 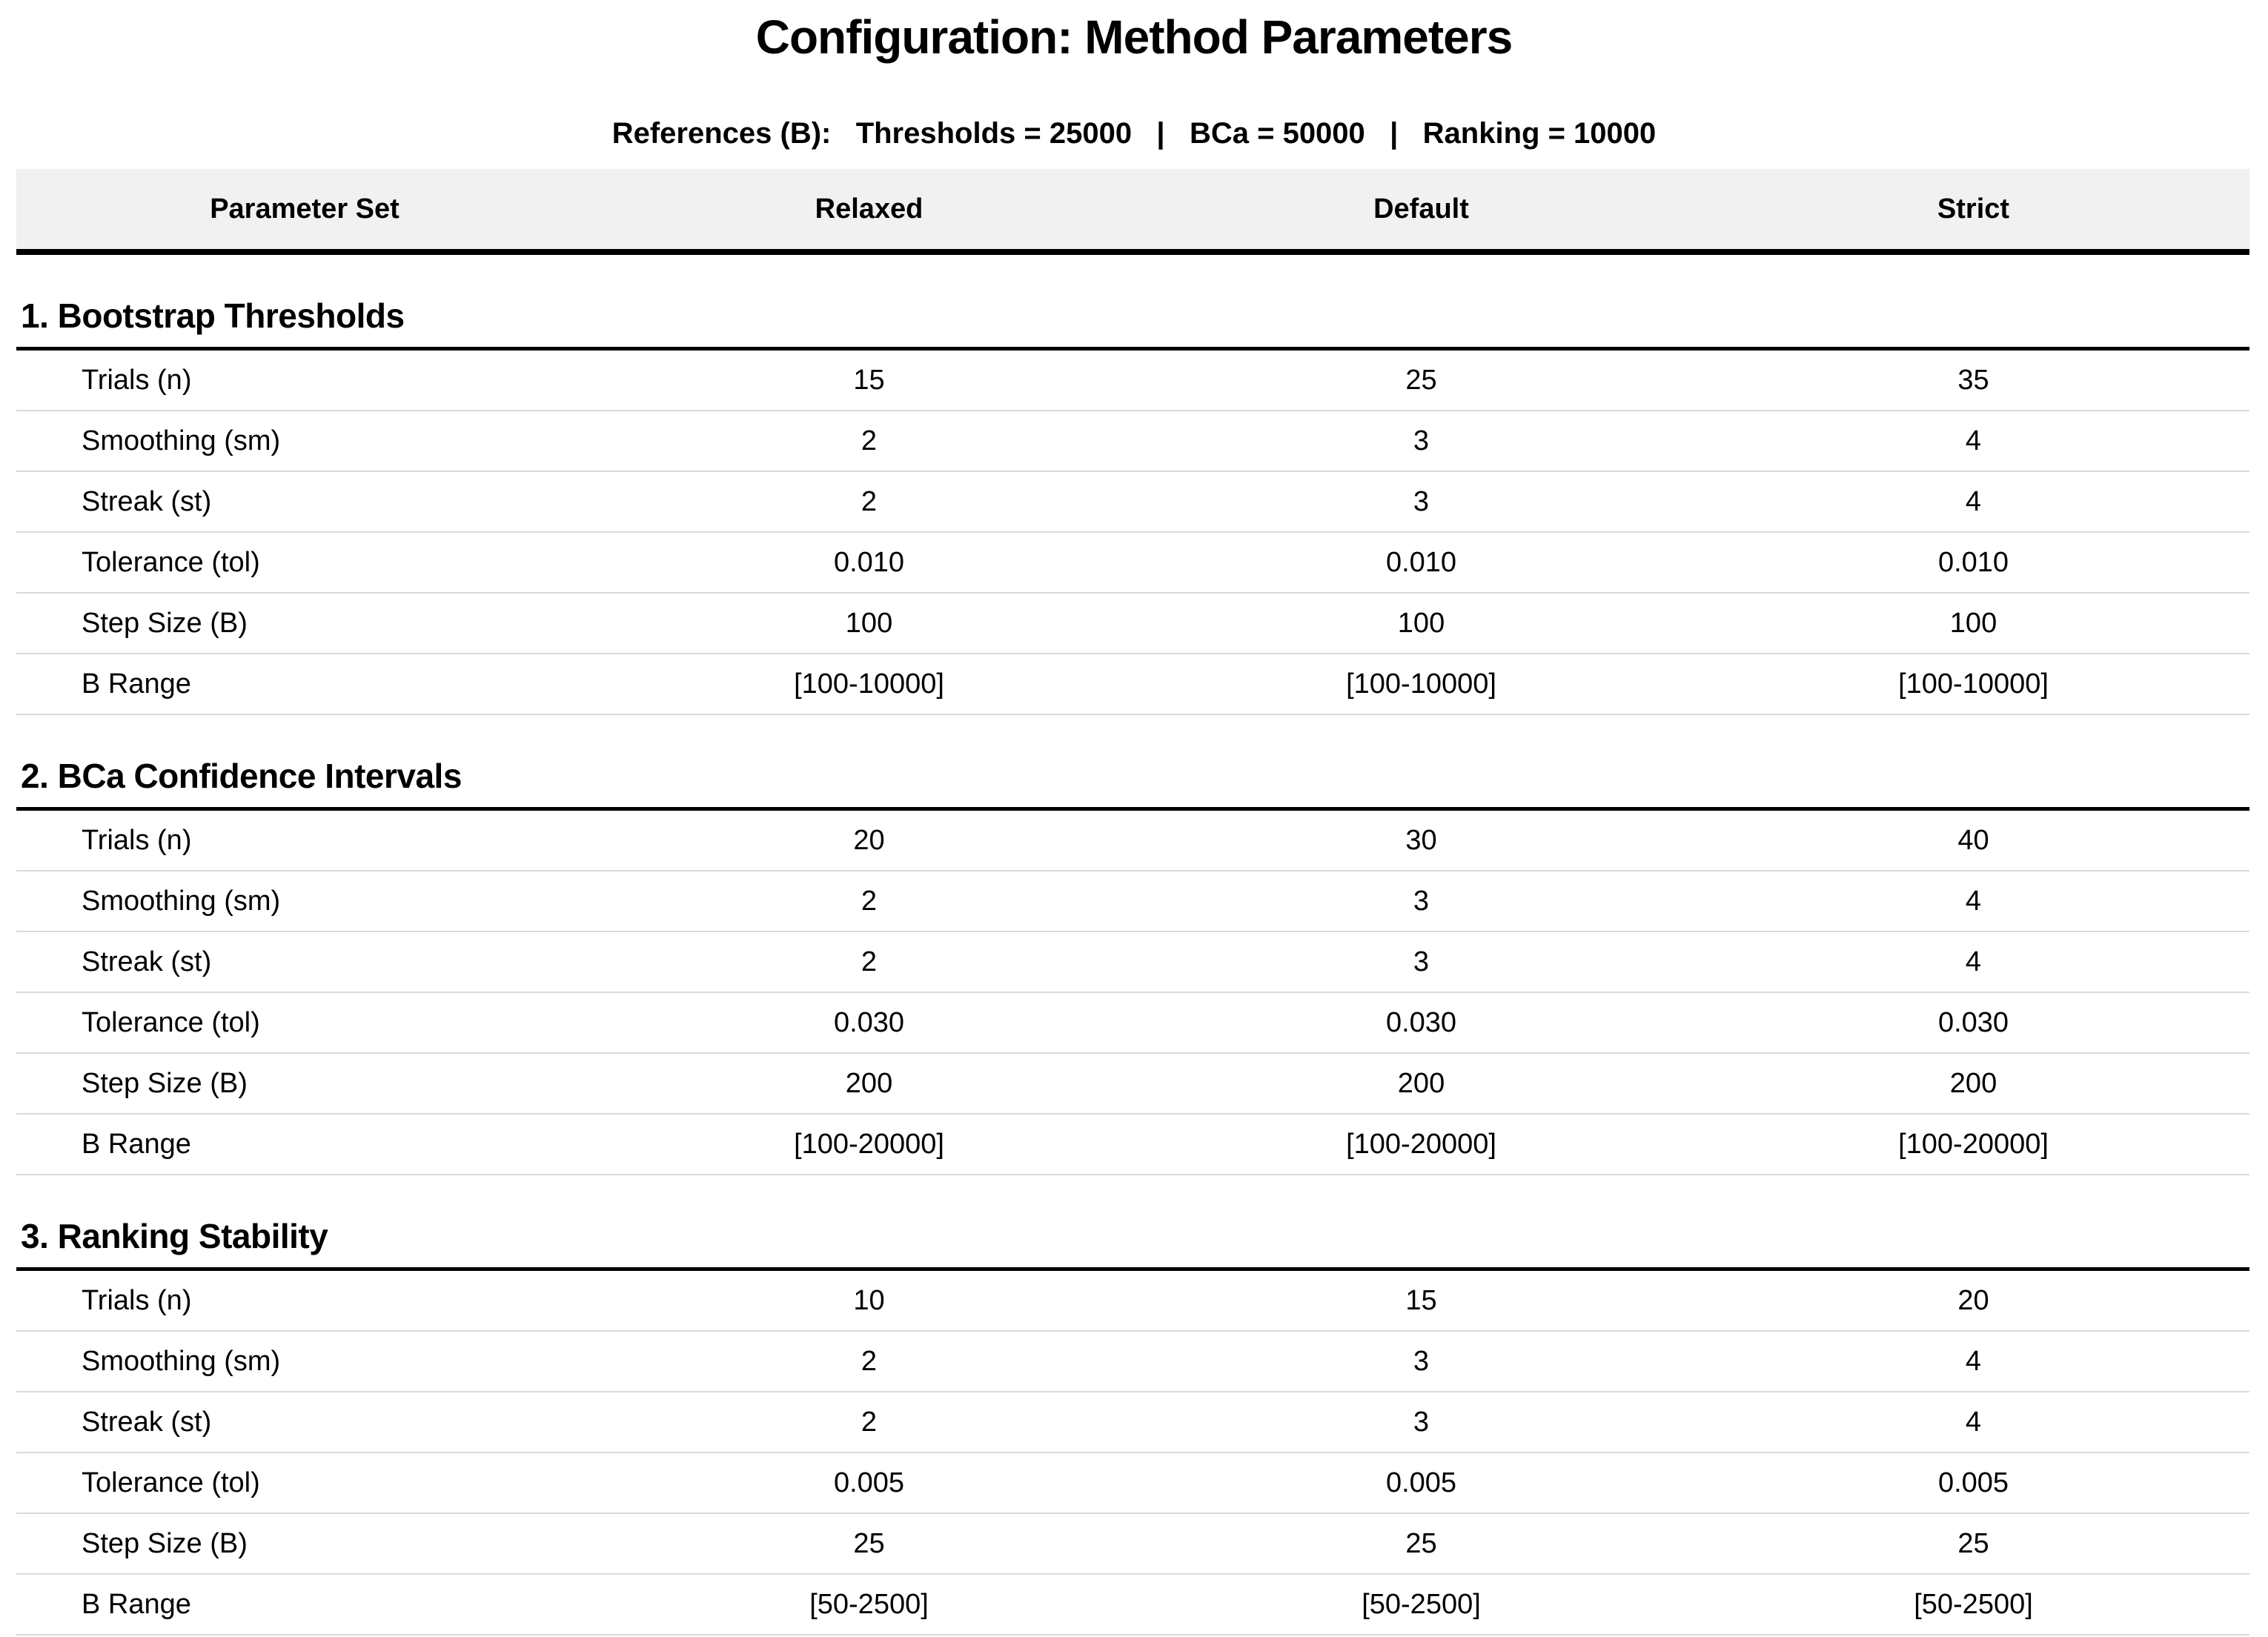 What do you see at coordinates (1133, 1605) in the screenshot?
I see `table-row: B Range [50-2500] [50-2500] [50-2500]` at bounding box center [1133, 1605].